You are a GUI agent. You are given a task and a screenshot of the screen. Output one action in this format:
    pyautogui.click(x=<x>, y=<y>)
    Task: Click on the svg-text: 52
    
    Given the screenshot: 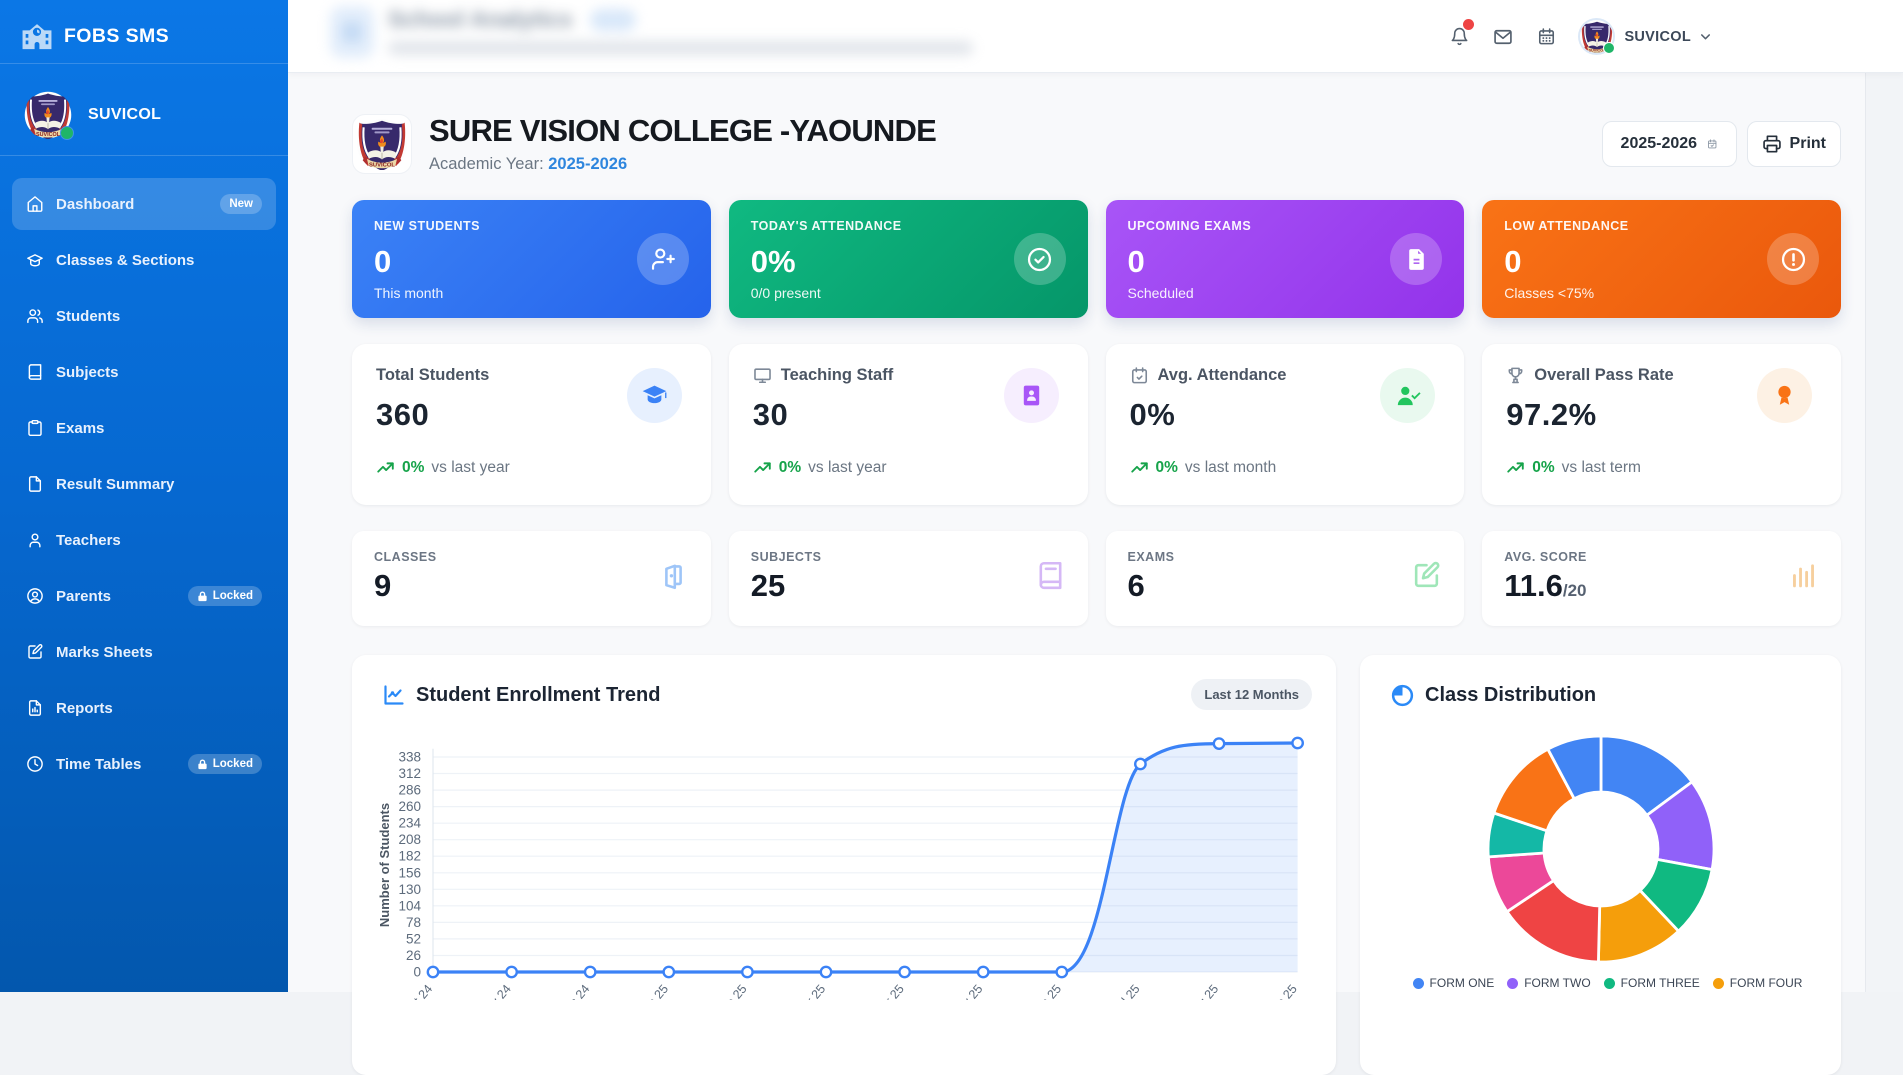 What is the action you would take?
    pyautogui.click(x=413, y=938)
    